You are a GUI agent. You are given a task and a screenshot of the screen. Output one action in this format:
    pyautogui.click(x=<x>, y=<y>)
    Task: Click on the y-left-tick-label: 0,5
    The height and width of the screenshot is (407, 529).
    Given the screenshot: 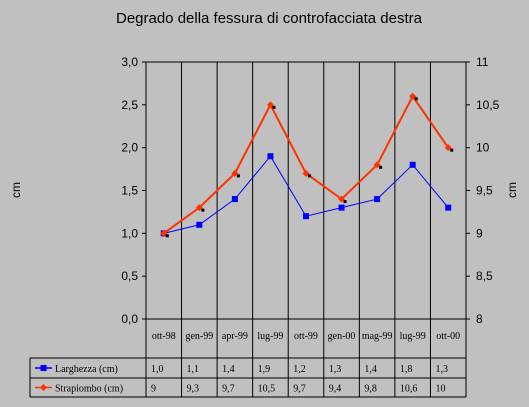 What is the action you would take?
    pyautogui.click(x=129, y=276)
    